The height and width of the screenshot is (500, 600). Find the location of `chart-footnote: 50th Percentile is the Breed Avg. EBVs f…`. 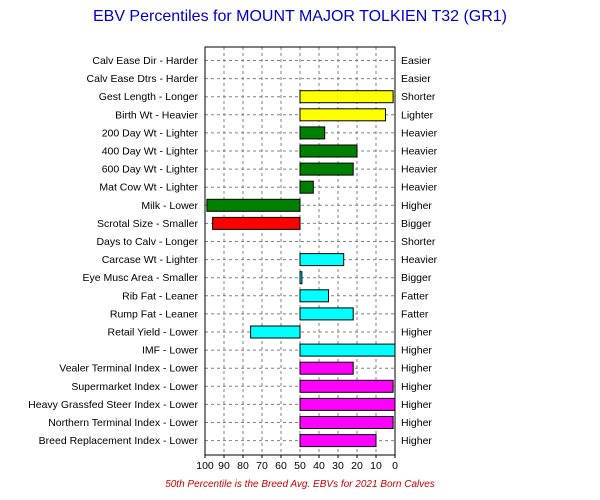

chart-footnote: 50th Percentile is the Breed Avg. EBVs f… is located at coordinates (300, 484).